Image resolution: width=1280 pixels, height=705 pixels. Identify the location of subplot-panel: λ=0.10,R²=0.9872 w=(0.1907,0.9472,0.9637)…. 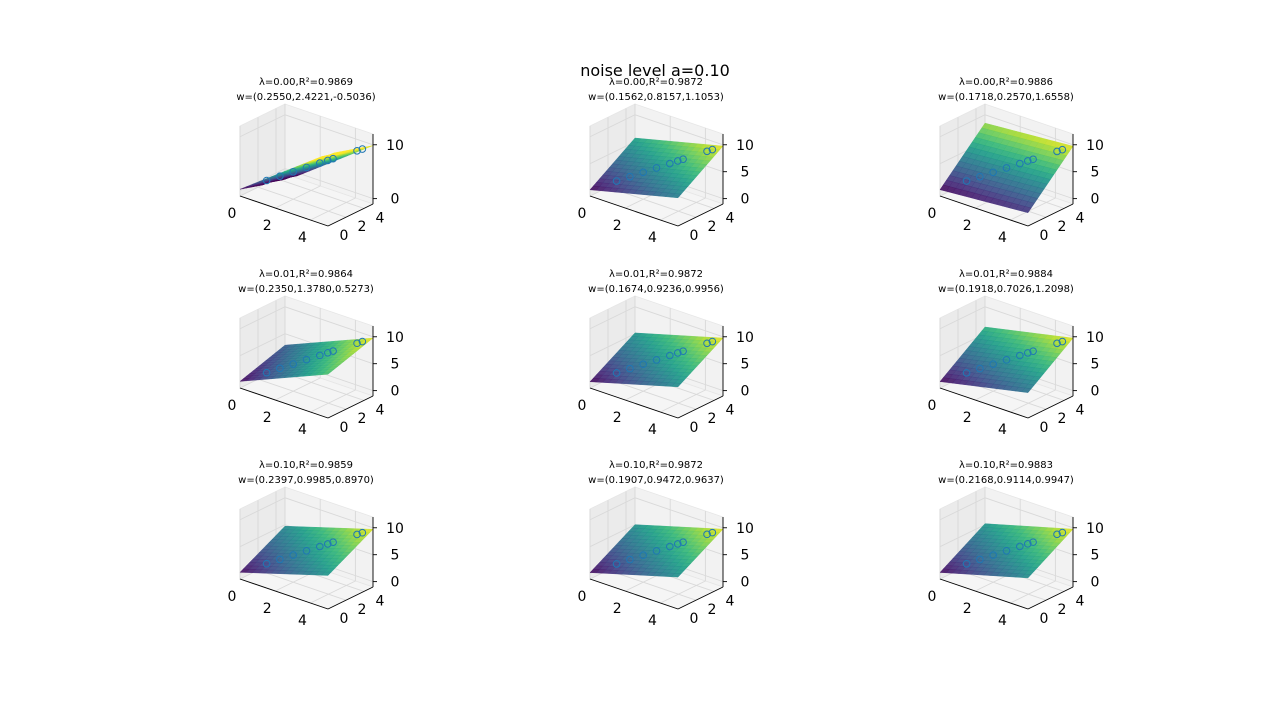
(666, 544).